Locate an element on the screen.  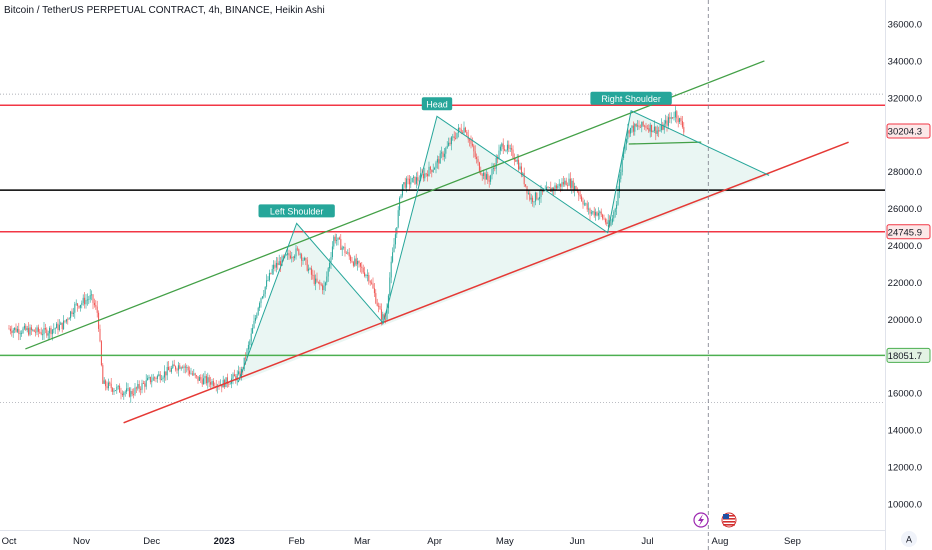
time-axis: Oct Nov Dec 2023 Feb Mar Apr May Jun Jul Aug Sep is located at coordinates (442, 539).